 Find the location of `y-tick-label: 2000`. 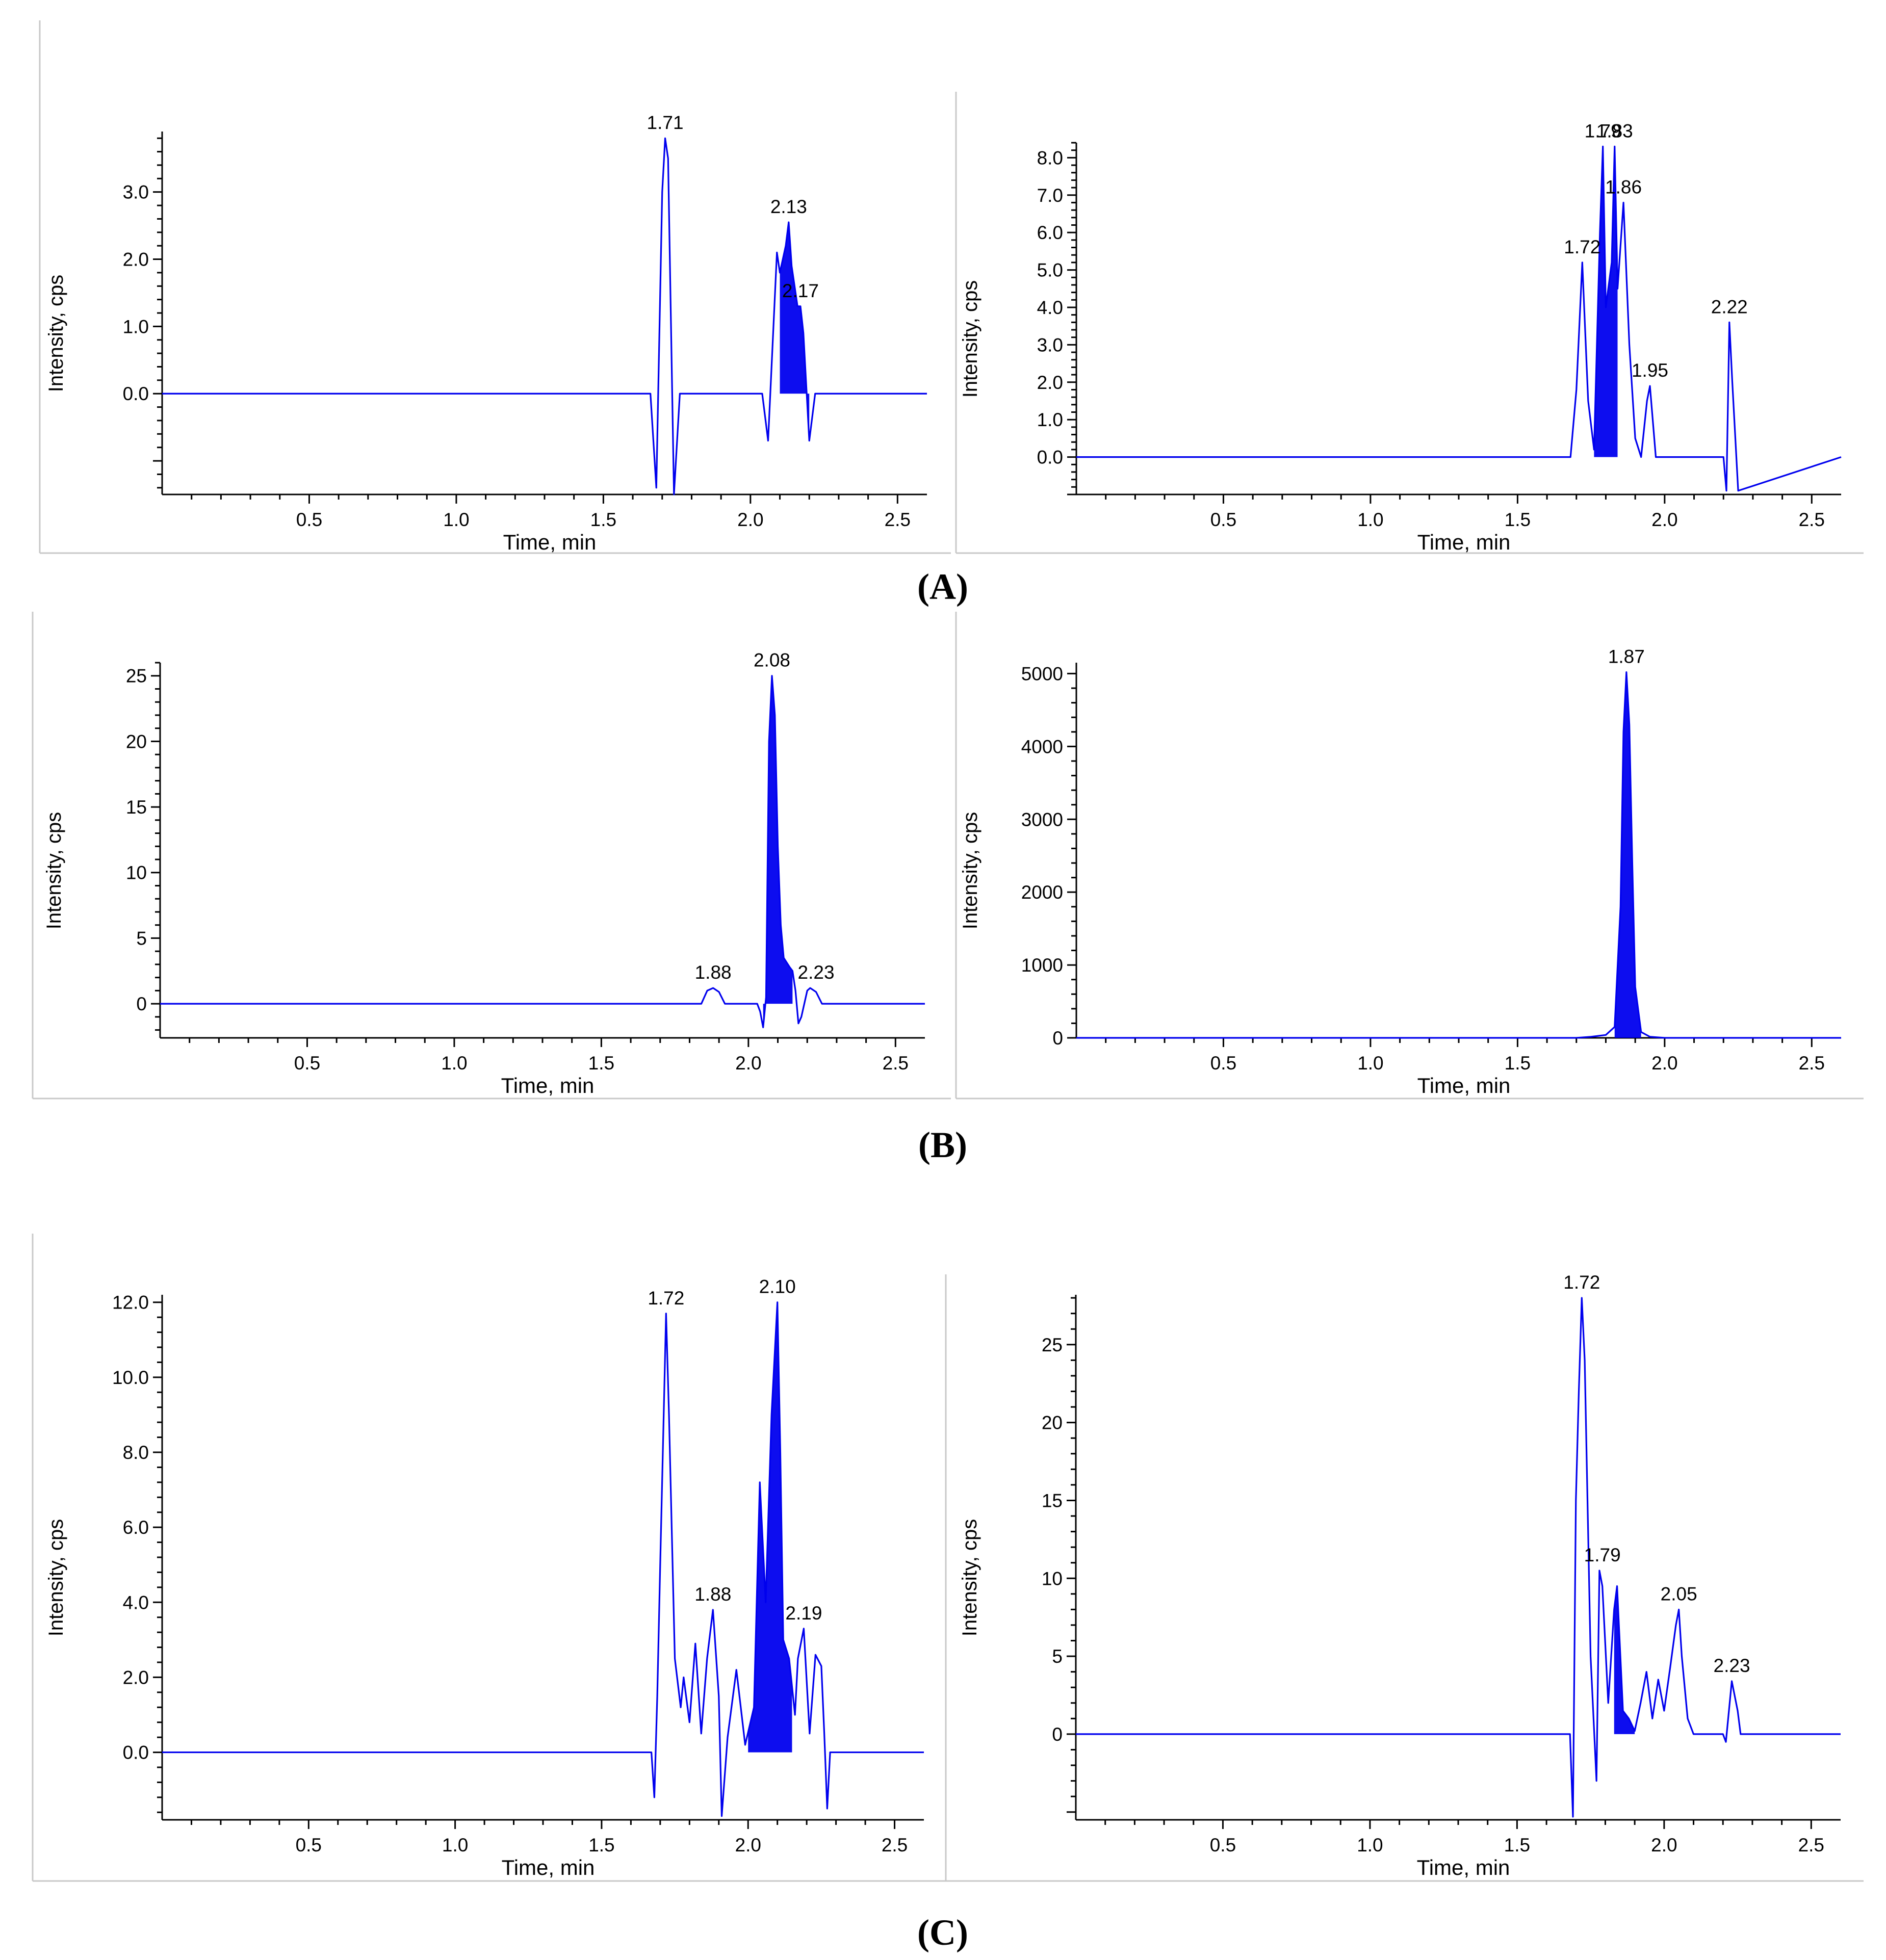

y-tick-label: 2000 is located at coordinates (1042, 892).